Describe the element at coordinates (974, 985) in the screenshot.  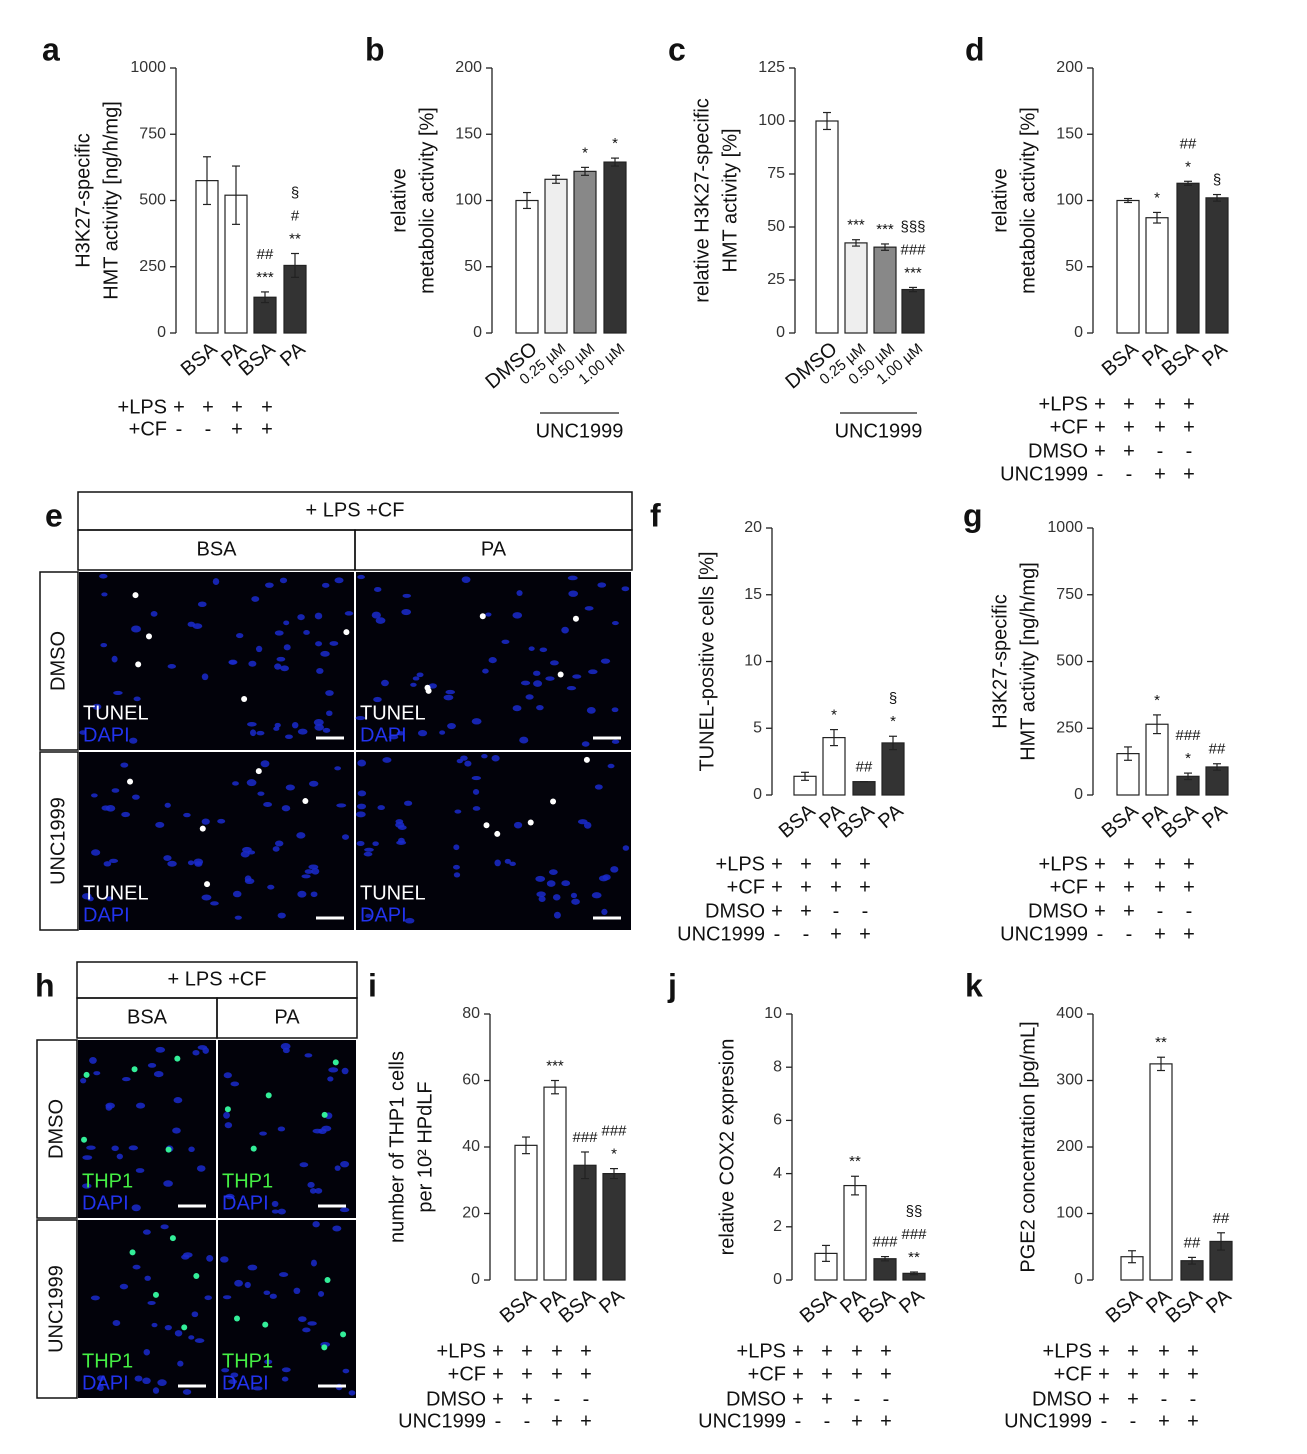
I see `panel-letter: k` at that location.